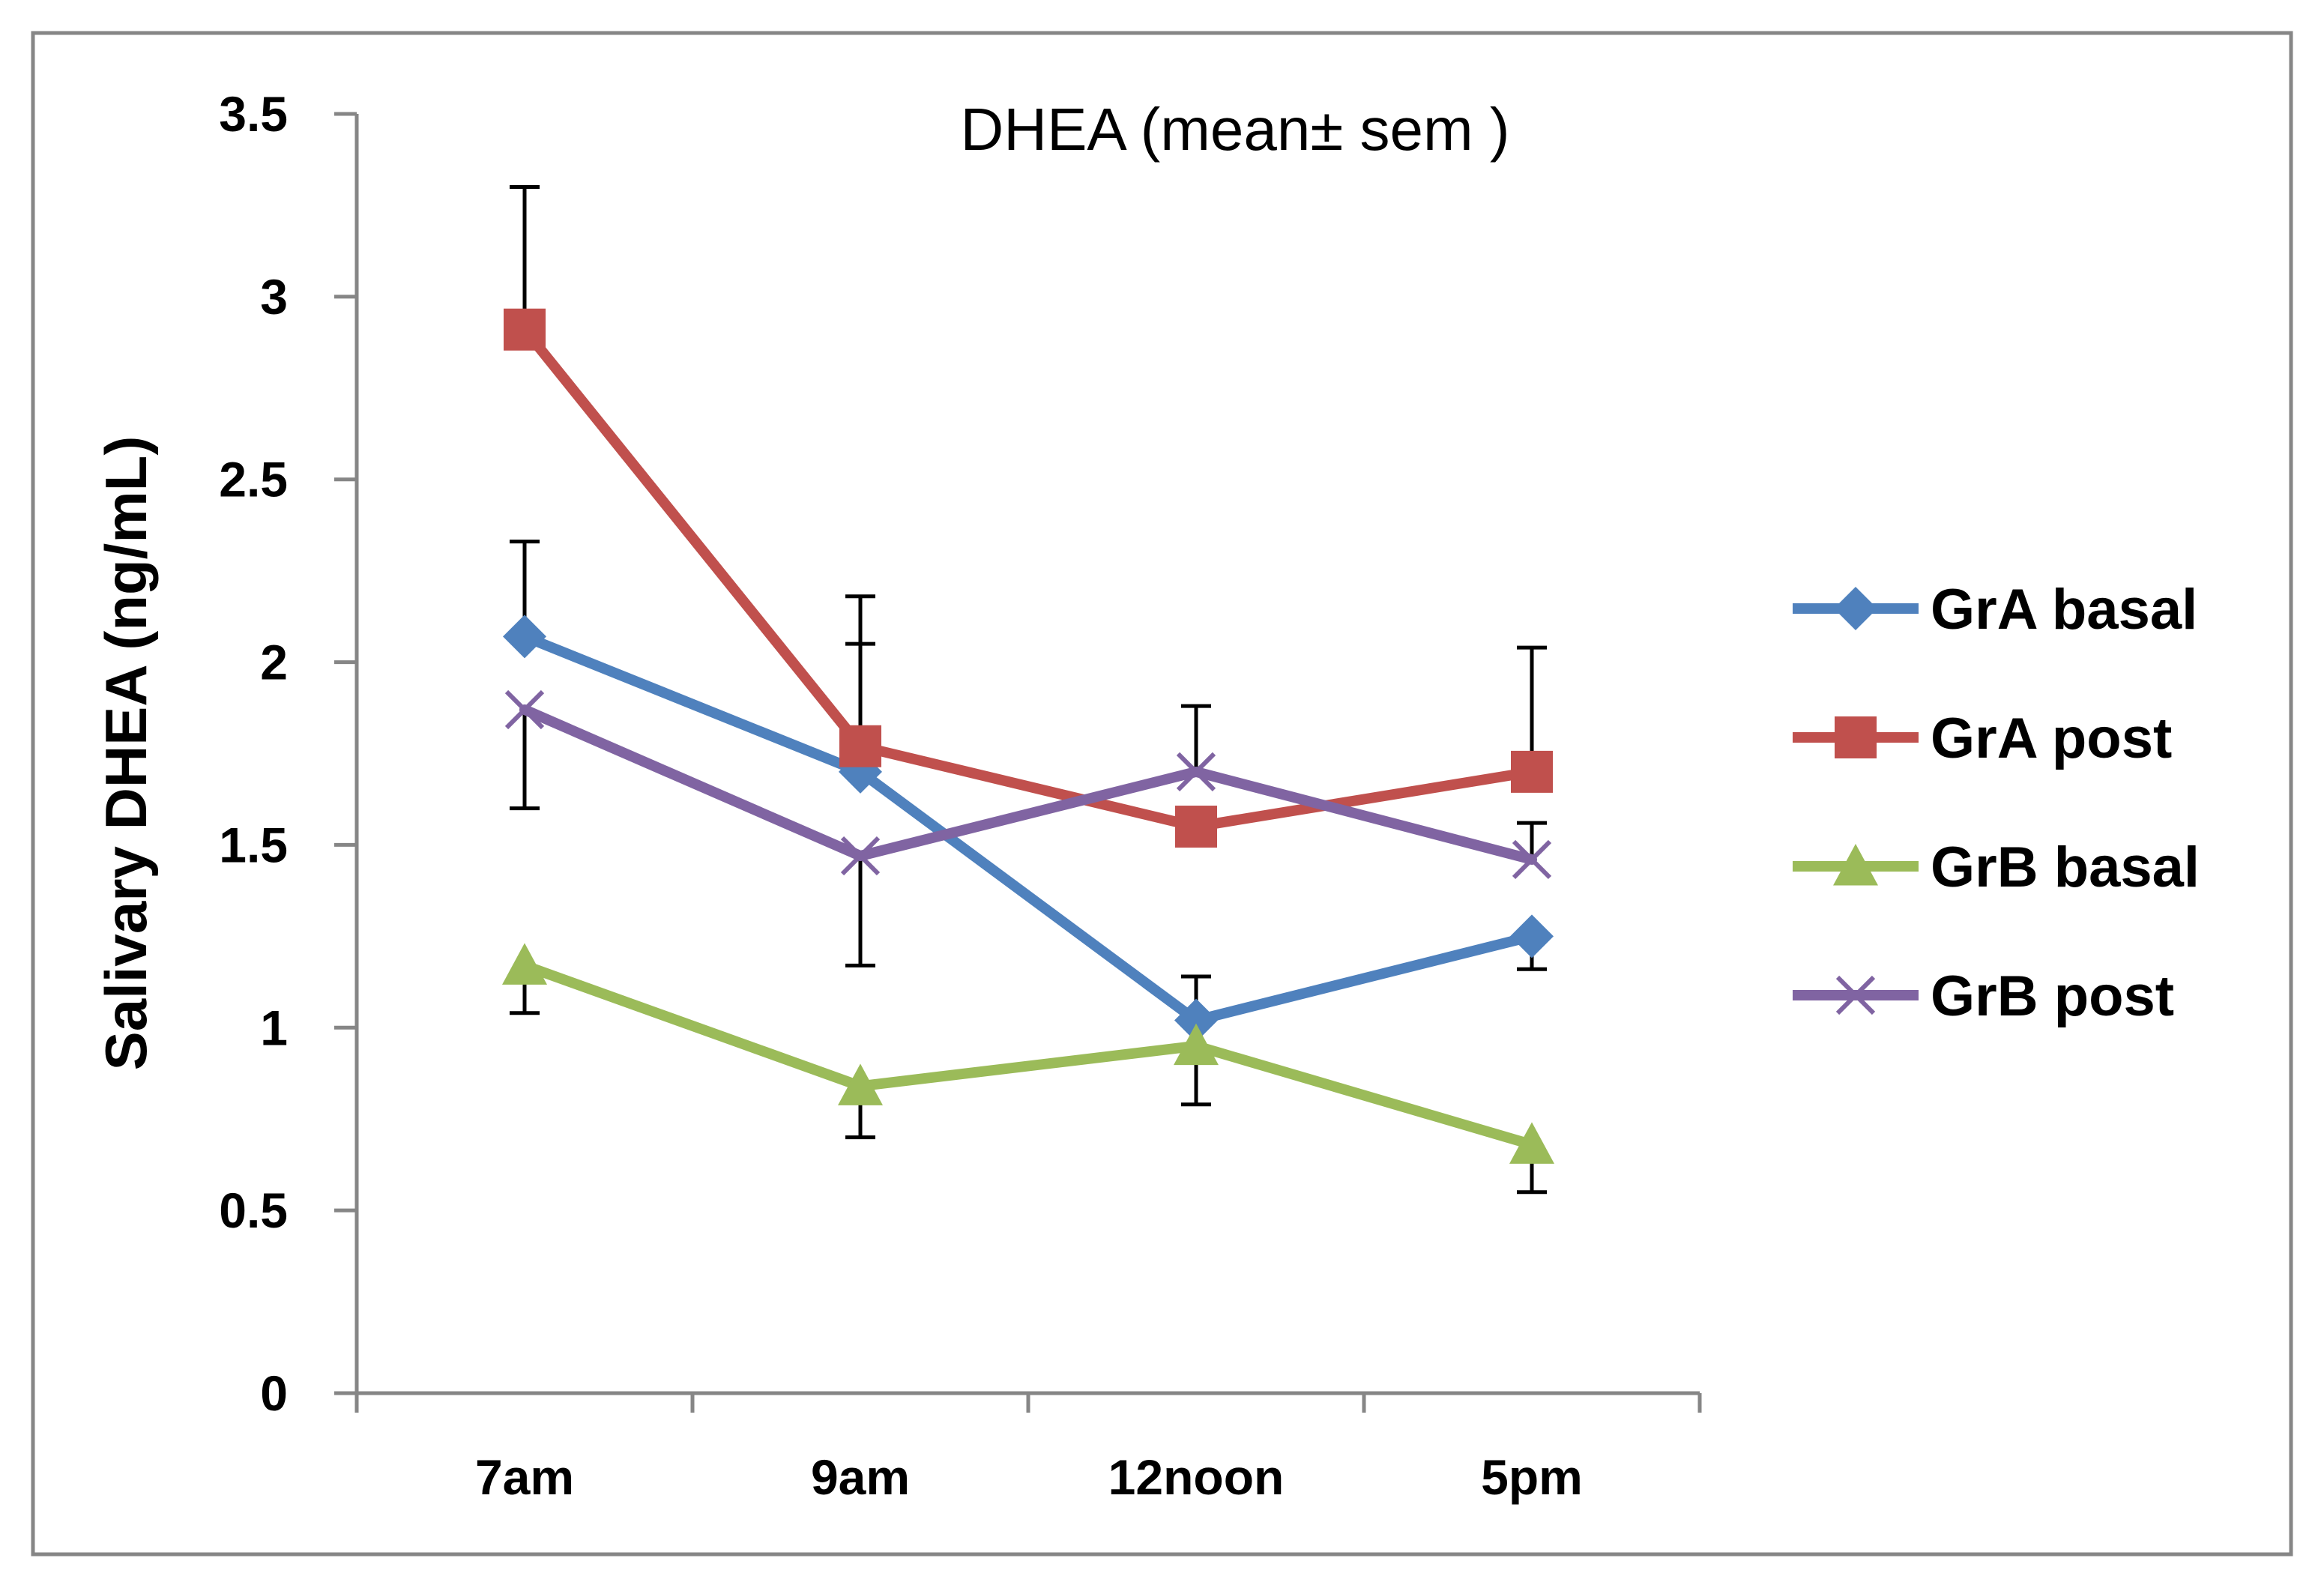 The width and height of the screenshot is (2324, 1591). I want to click on legend-label-grb-basal: GrB basal, so click(2065, 867).